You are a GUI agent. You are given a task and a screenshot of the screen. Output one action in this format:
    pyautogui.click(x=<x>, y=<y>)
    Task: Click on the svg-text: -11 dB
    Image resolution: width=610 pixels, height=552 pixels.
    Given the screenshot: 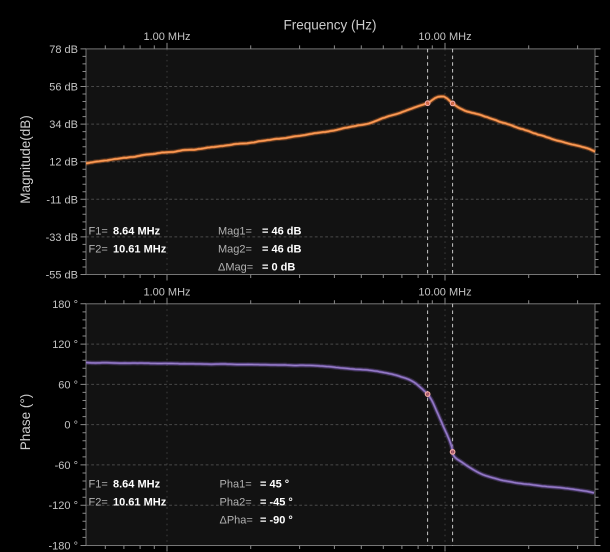 What is the action you would take?
    pyautogui.click(x=62, y=200)
    